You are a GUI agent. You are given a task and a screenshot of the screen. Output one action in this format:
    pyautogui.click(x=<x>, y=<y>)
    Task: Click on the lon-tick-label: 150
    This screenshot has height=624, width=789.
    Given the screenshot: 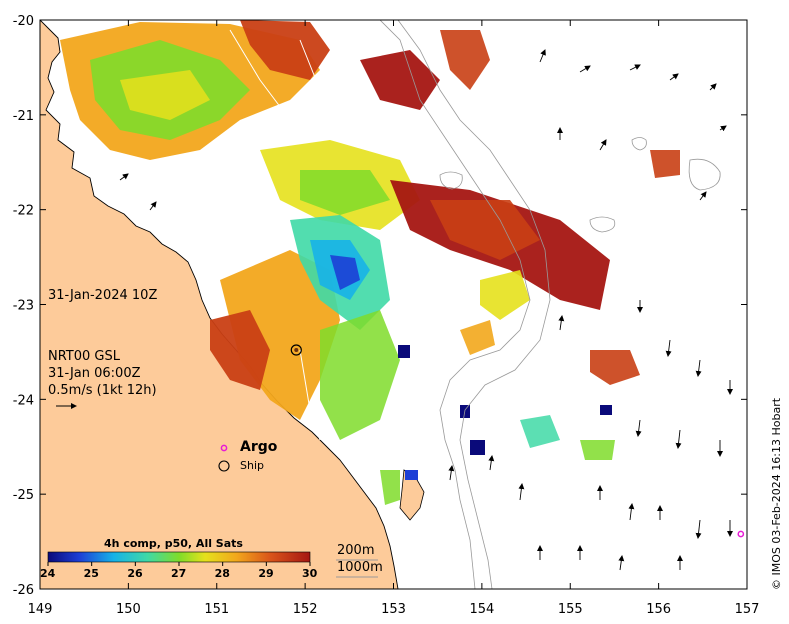 What is the action you would take?
    pyautogui.click(x=128, y=609)
    